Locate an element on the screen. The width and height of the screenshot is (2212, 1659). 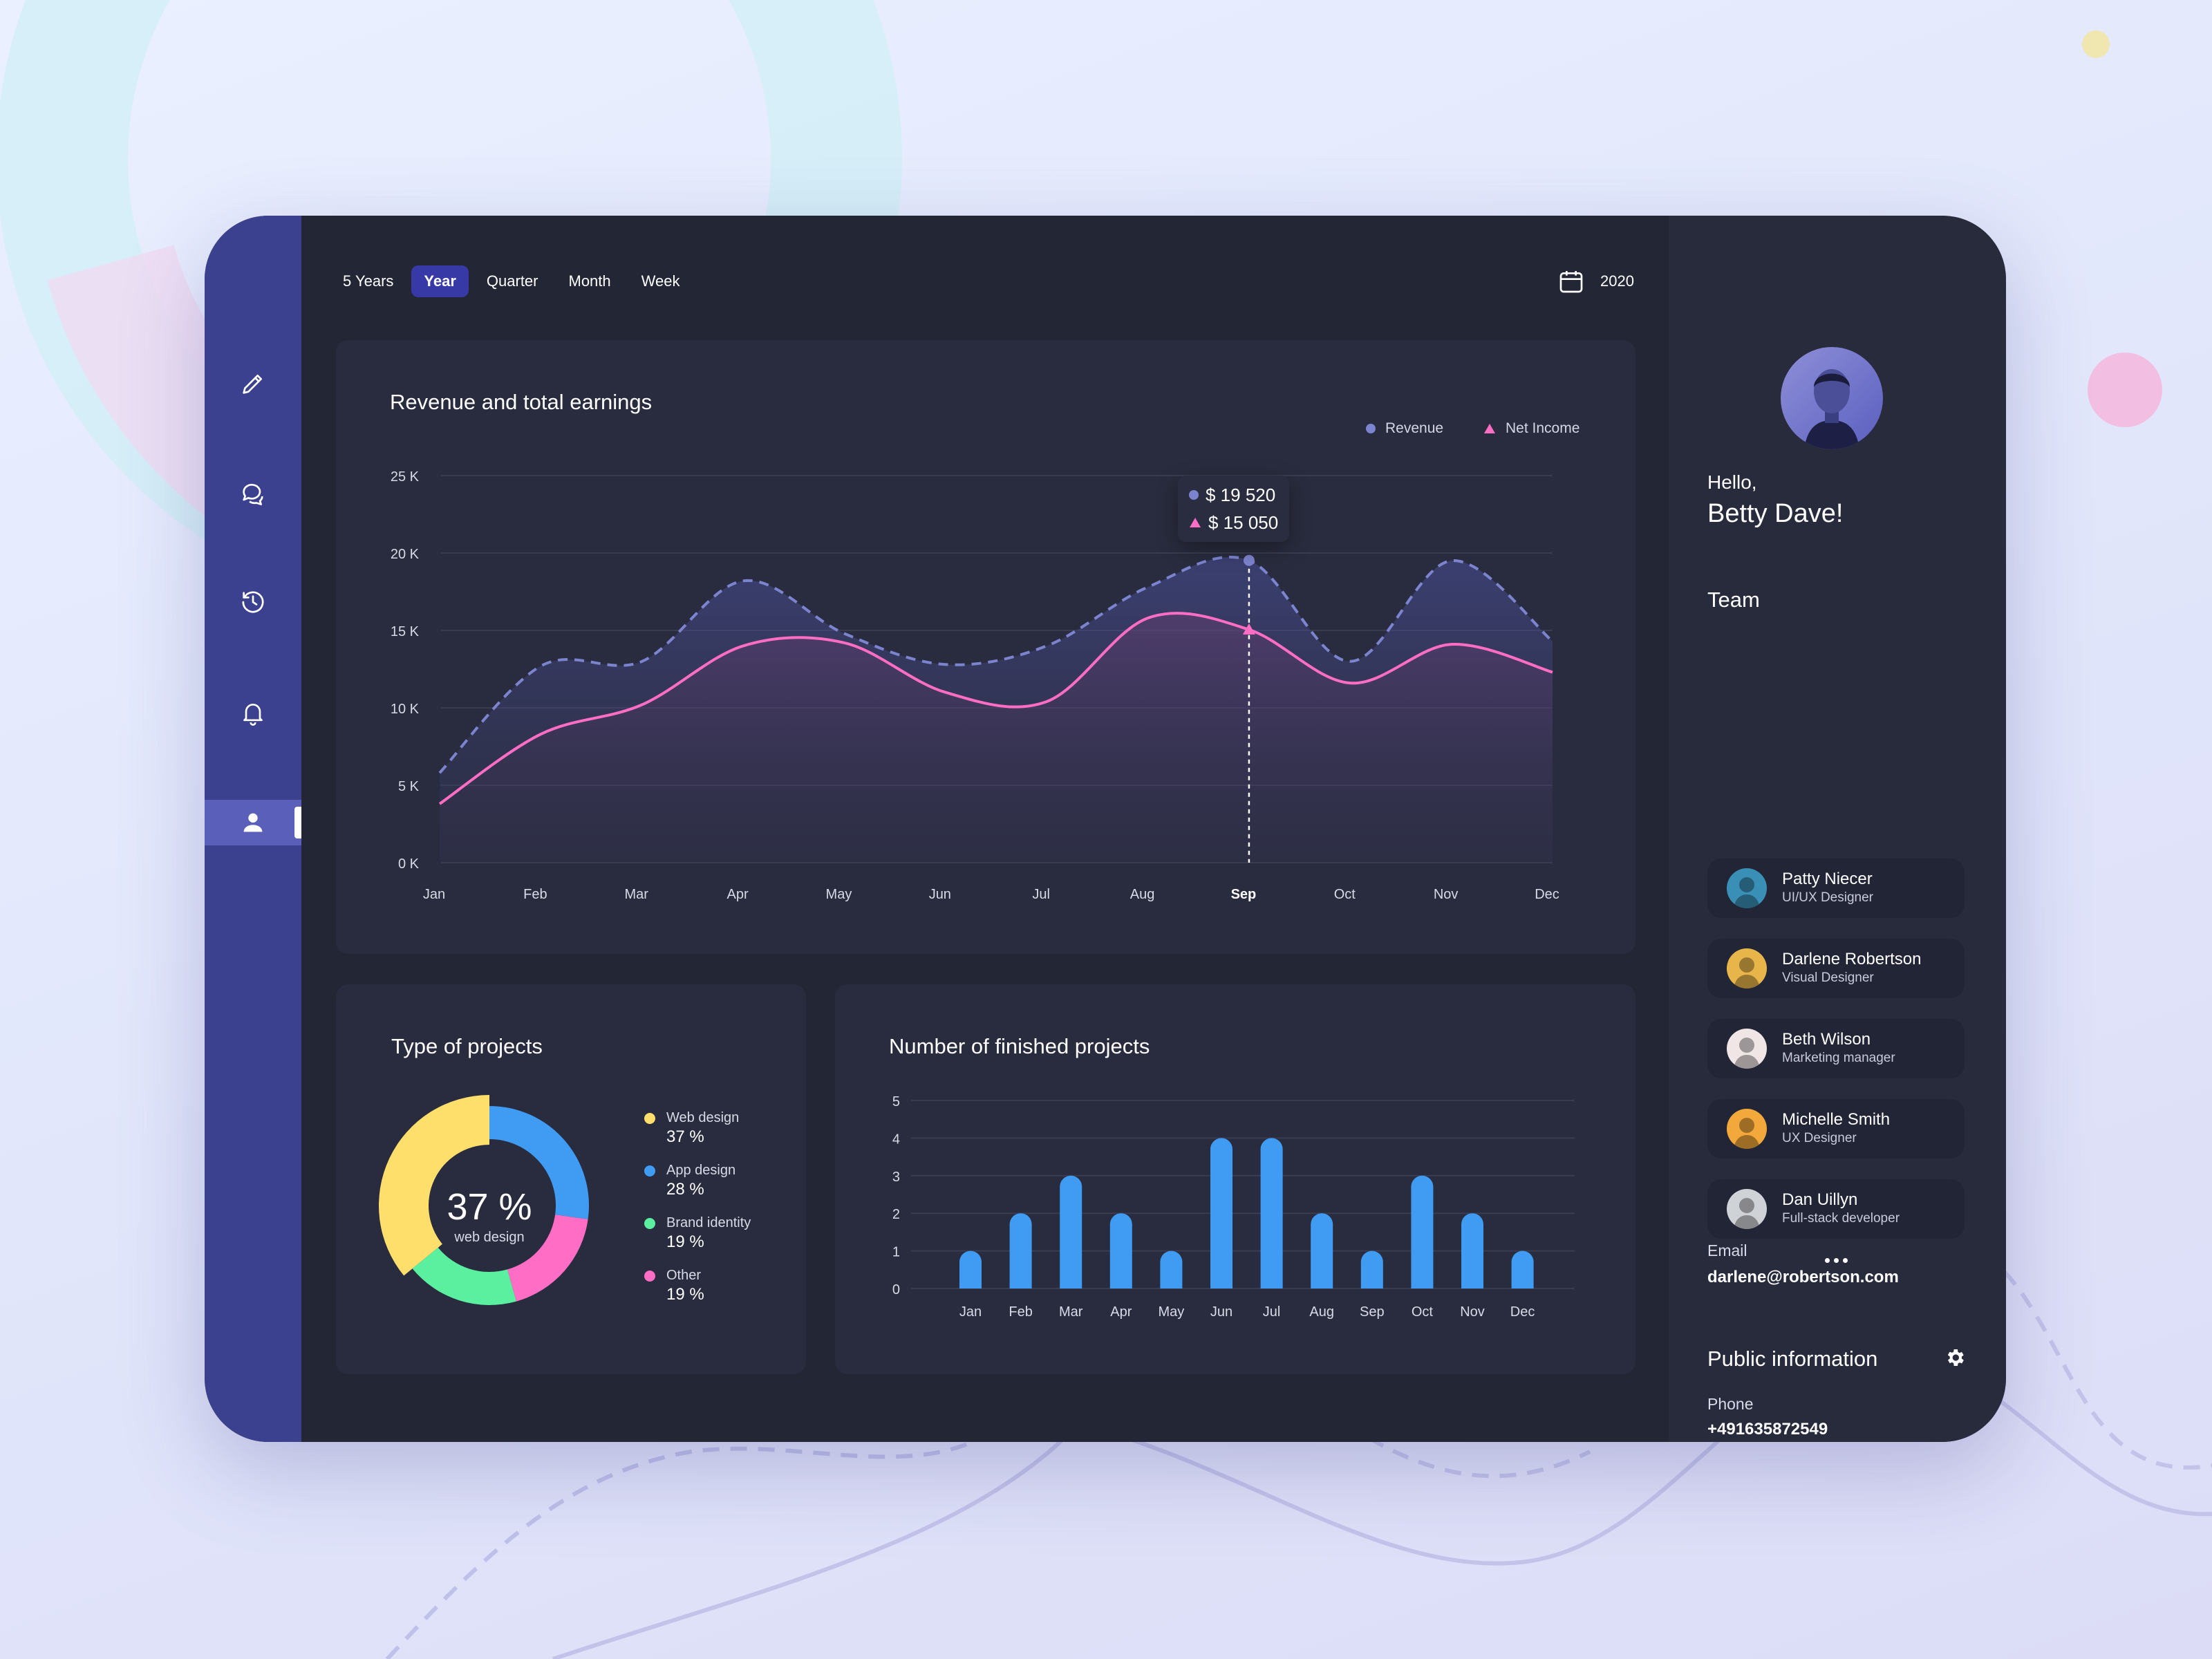
legend-value: 19 % is located at coordinates (685, 1295).